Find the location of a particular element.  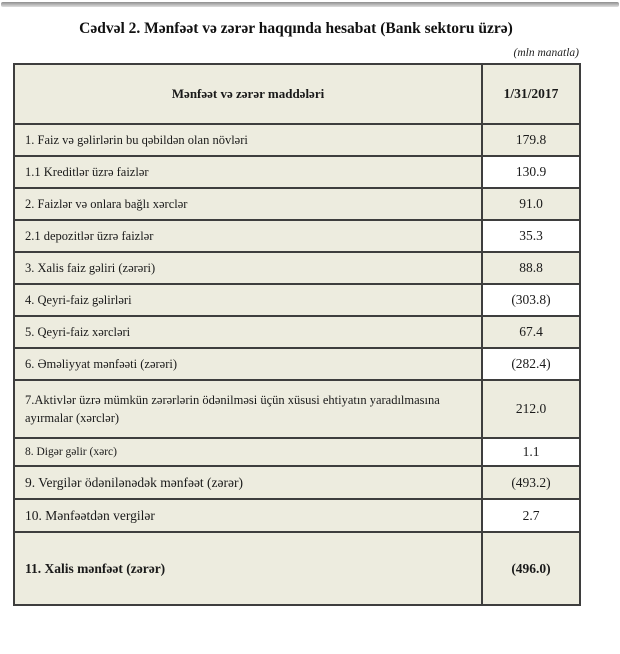

row-value: 212.0 is located at coordinates (531, 409).